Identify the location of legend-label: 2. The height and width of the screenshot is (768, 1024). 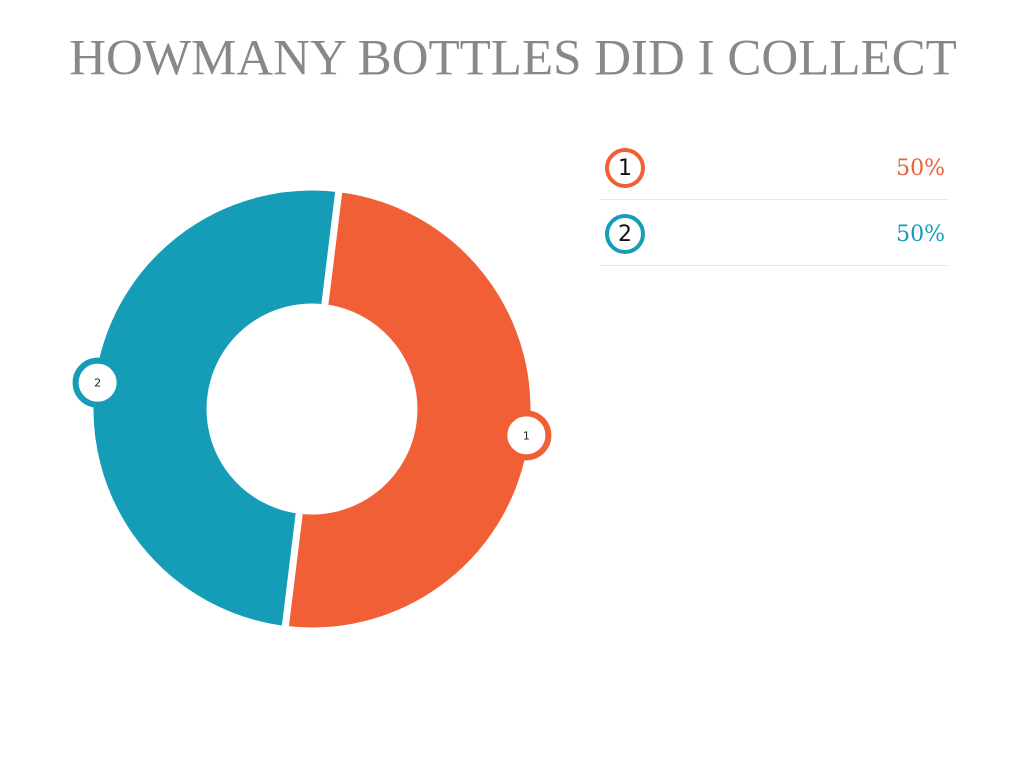
(625, 234).